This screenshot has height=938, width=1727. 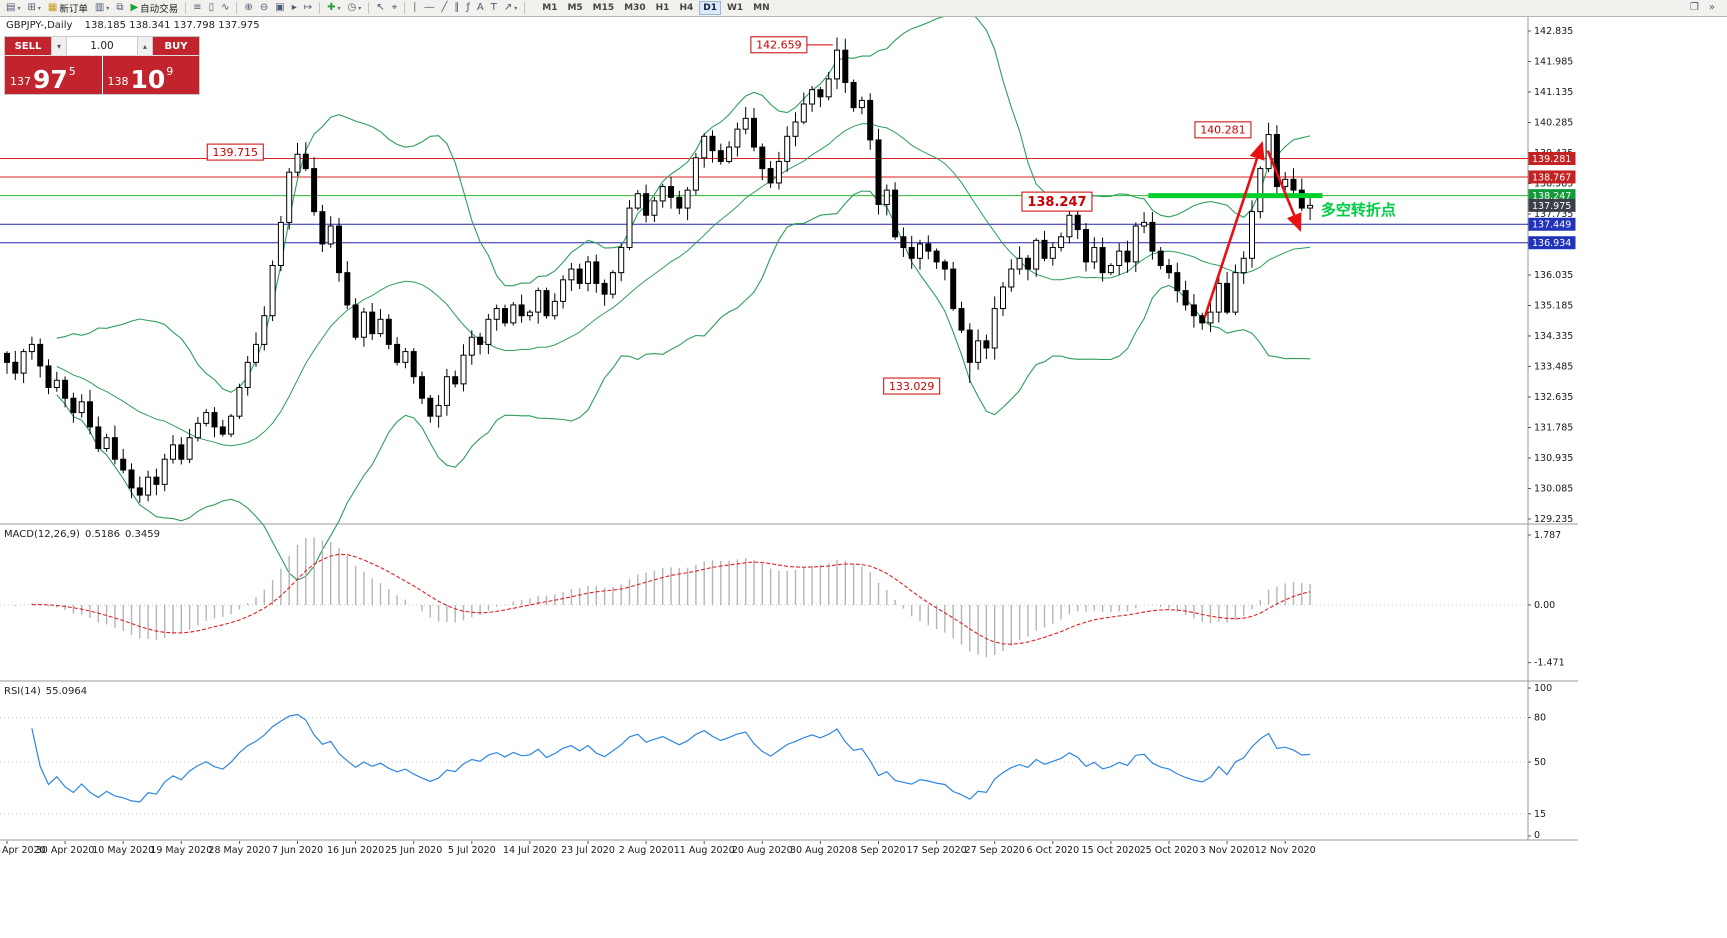 I want to click on text-icon: A, so click(x=480, y=7).